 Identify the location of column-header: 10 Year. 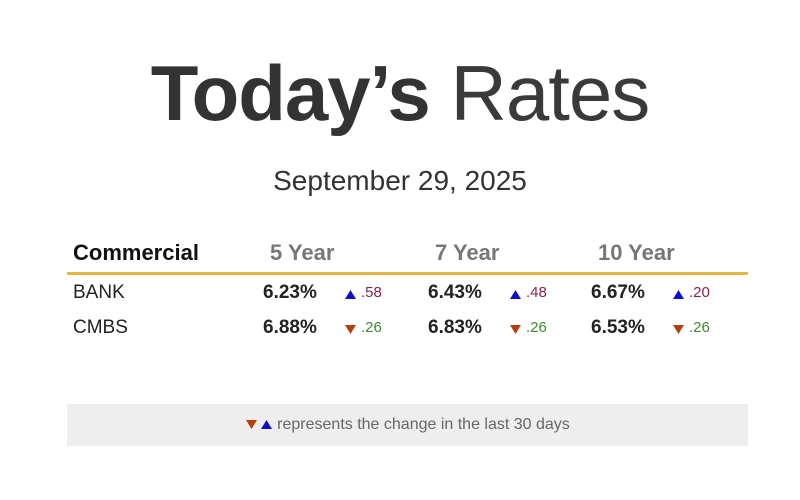
(636, 252).